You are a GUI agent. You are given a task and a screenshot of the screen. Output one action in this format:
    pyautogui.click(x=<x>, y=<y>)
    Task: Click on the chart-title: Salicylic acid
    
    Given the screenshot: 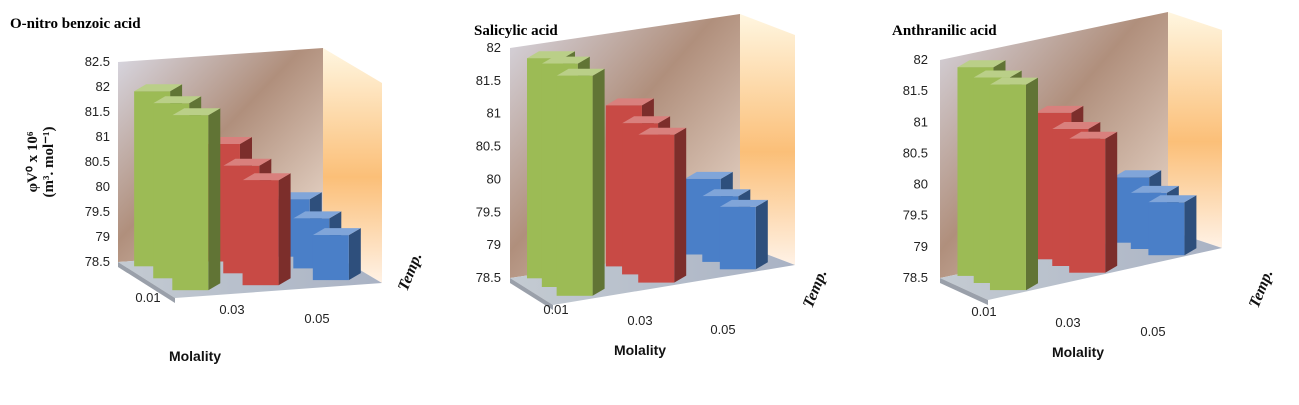 What is the action you would take?
    pyautogui.click(x=516, y=31)
    